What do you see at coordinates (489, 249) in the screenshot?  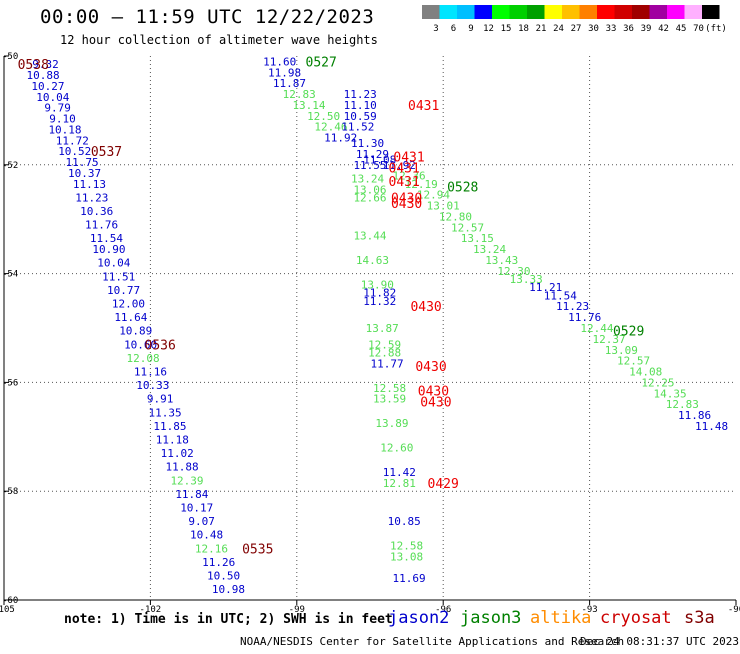 I see `swh-value: 13.24` at bounding box center [489, 249].